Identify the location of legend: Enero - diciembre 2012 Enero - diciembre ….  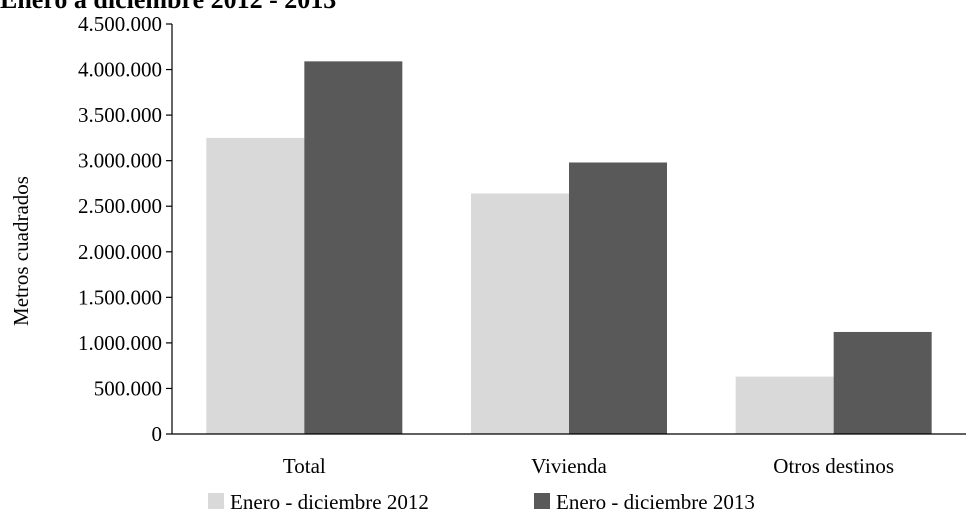
(481, 502).